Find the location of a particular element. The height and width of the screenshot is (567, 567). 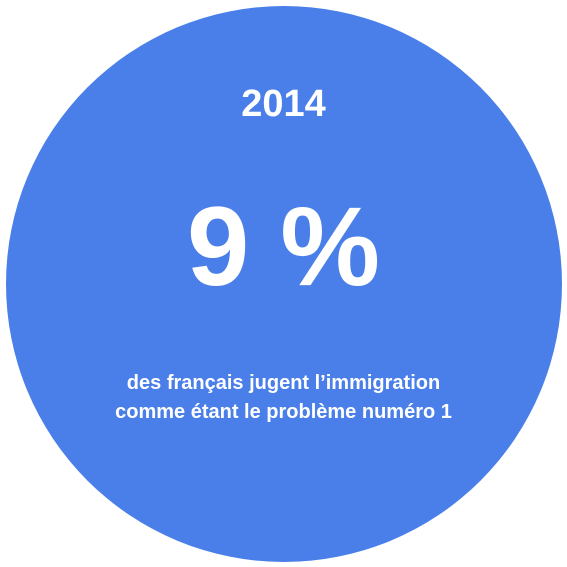

stat-year: 2014 is located at coordinates (283, 104).